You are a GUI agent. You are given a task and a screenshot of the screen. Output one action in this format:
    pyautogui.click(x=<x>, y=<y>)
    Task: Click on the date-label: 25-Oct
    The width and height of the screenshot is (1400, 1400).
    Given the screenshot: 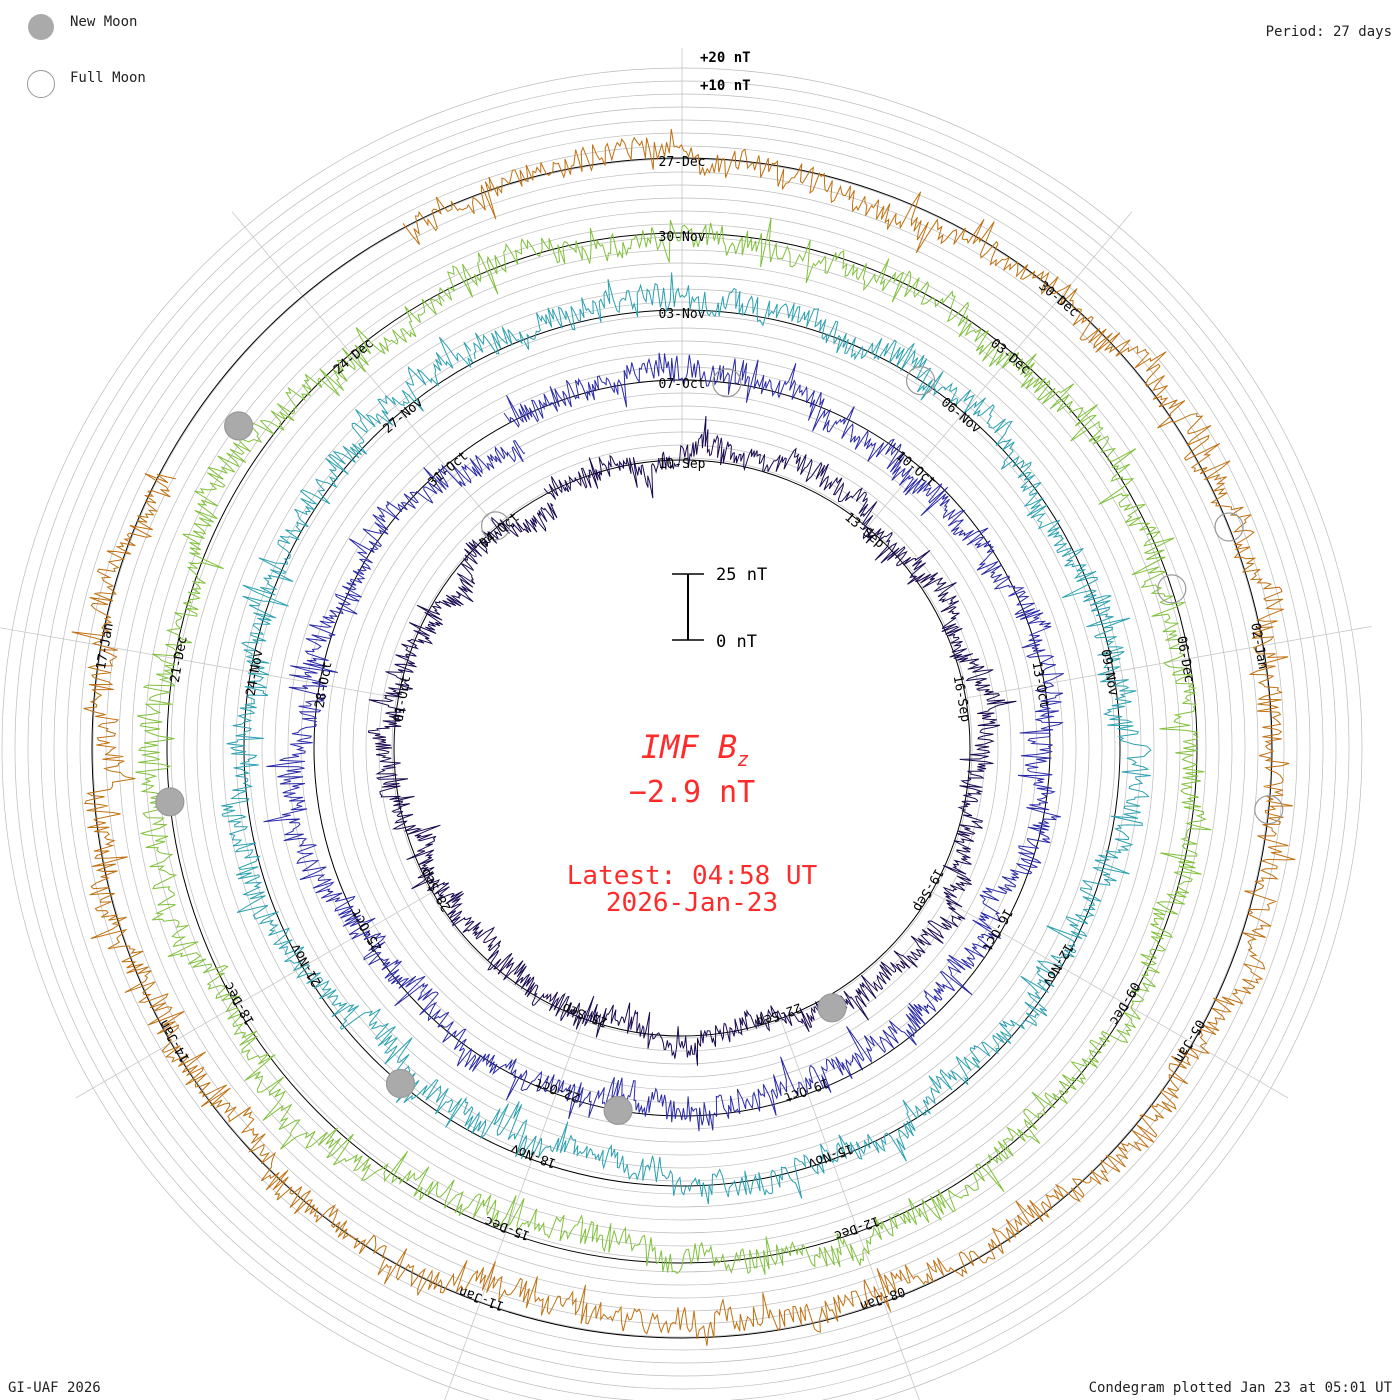 What is the action you would take?
    pyautogui.click(x=367, y=930)
    